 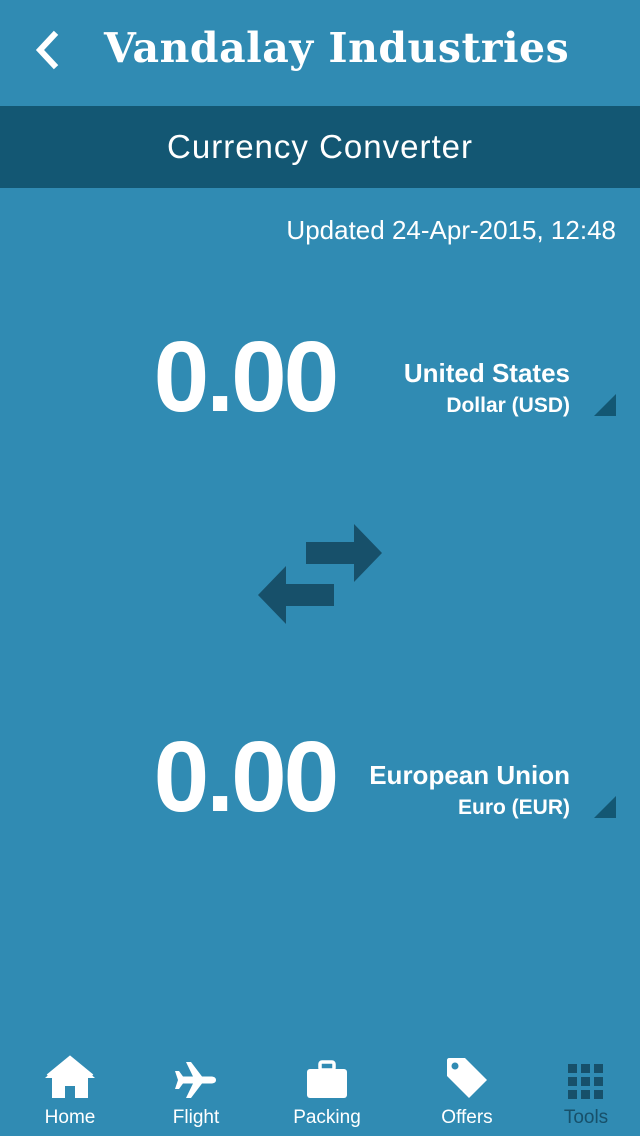 I want to click on tab-tools-label: Tools, so click(x=586, y=1117).